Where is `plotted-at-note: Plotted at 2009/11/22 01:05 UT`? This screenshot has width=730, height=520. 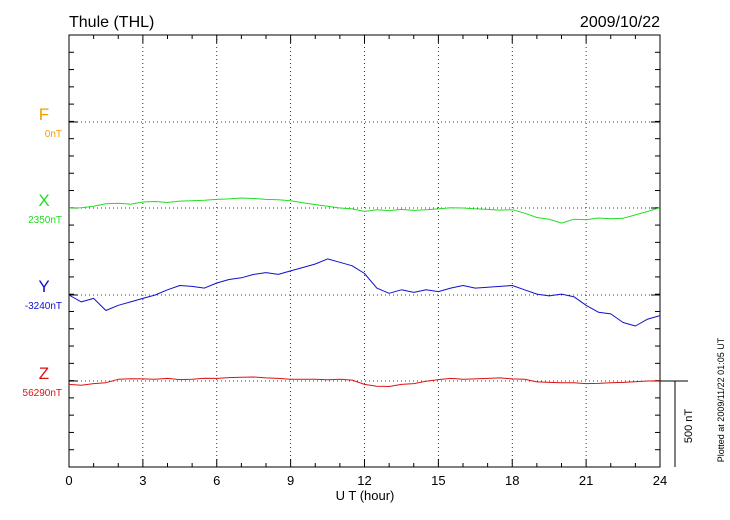 plotted-at-note: Plotted at 2009/11/22 01:05 UT is located at coordinates (721, 399).